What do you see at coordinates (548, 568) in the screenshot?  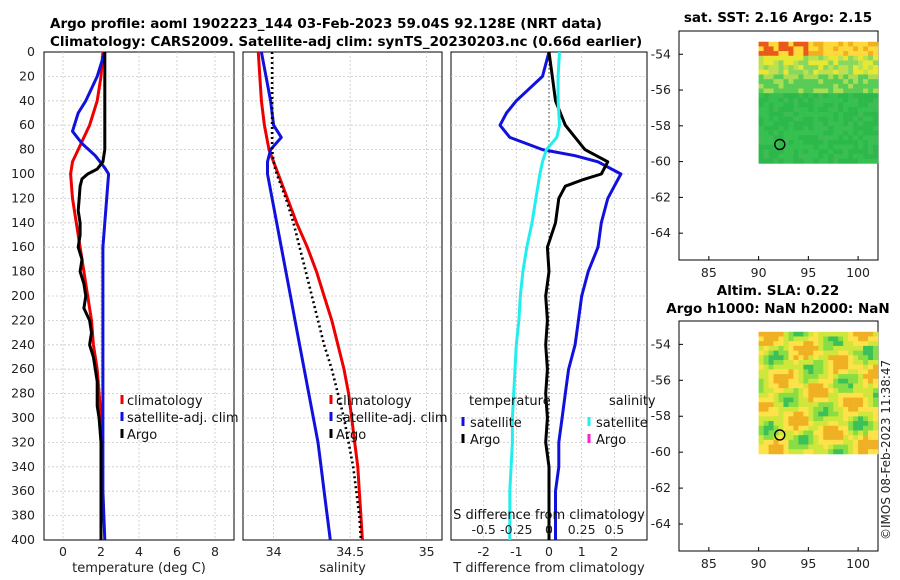 I see `x-axis-label: T difference from climatology` at bounding box center [548, 568].